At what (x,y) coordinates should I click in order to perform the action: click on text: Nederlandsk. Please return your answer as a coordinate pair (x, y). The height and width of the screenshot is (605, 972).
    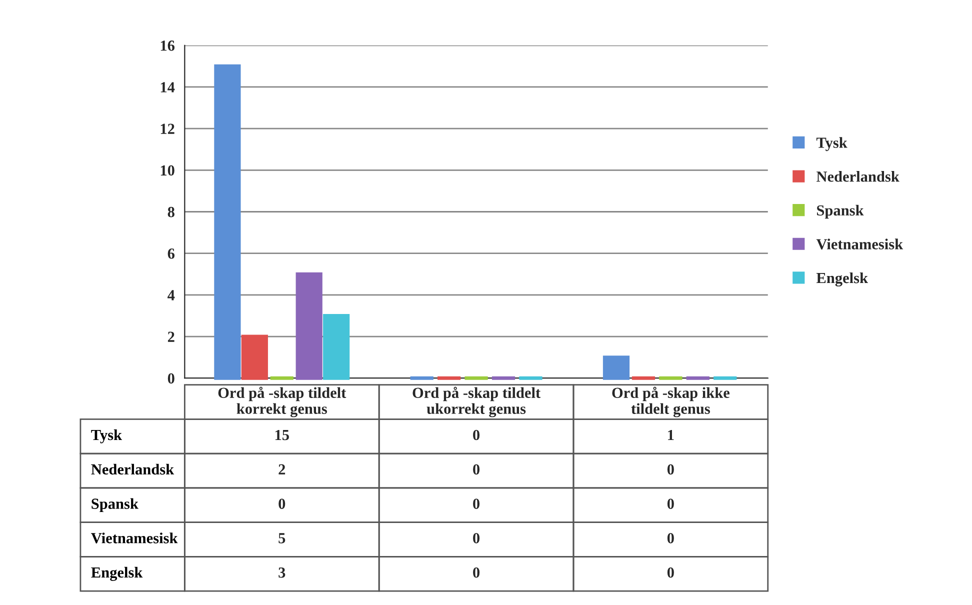
    Looking at the image, I should click on (132, 469).